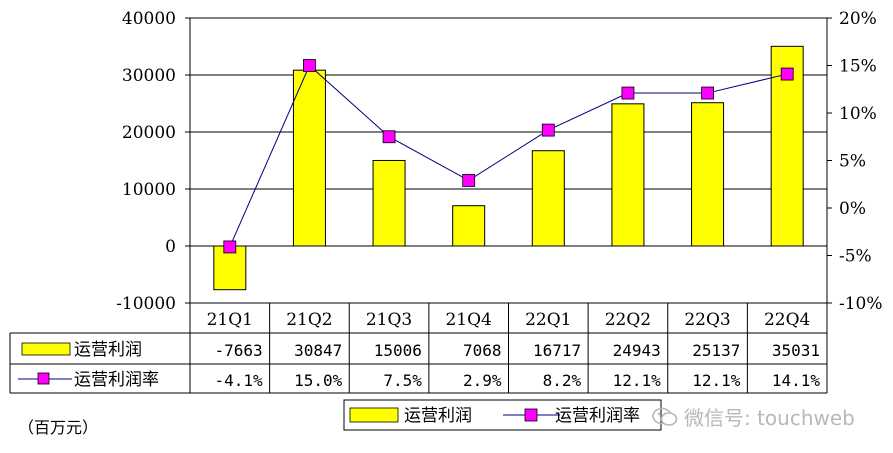  Describe the element at coordinates (146, 304) in the screenshot. I see `left-tick-label: -10000` at that location.